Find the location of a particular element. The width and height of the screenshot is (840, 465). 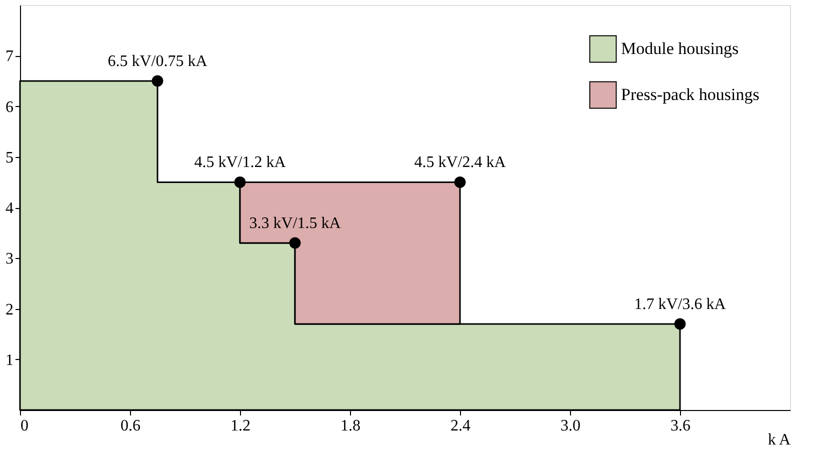

x-tick-label: 3.0 is located at coordinates (570, 426).